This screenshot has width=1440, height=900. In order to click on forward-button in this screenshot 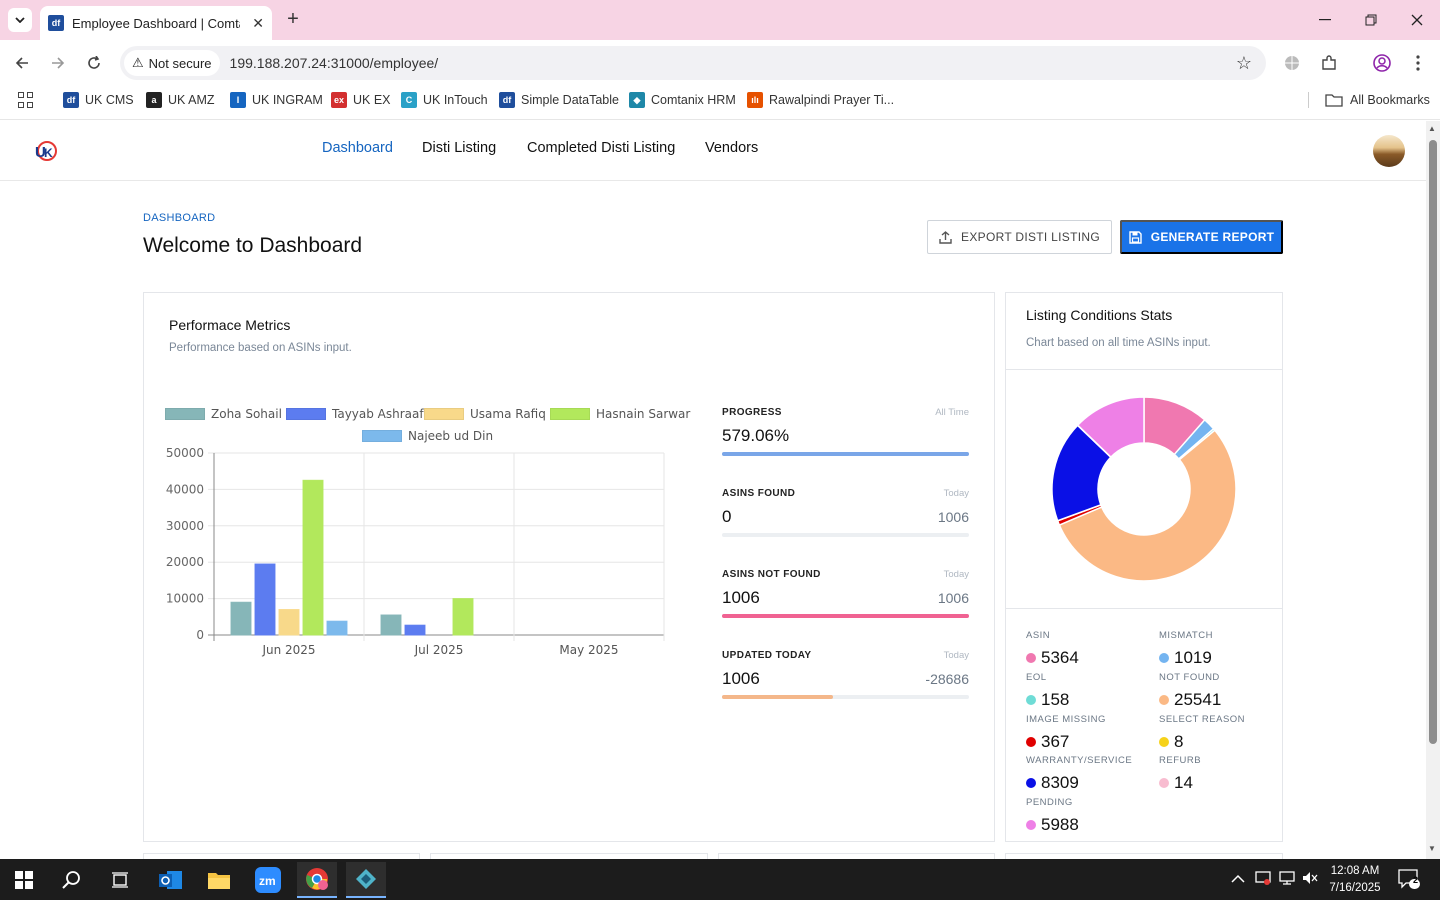, I will do `click(58, 63)`.